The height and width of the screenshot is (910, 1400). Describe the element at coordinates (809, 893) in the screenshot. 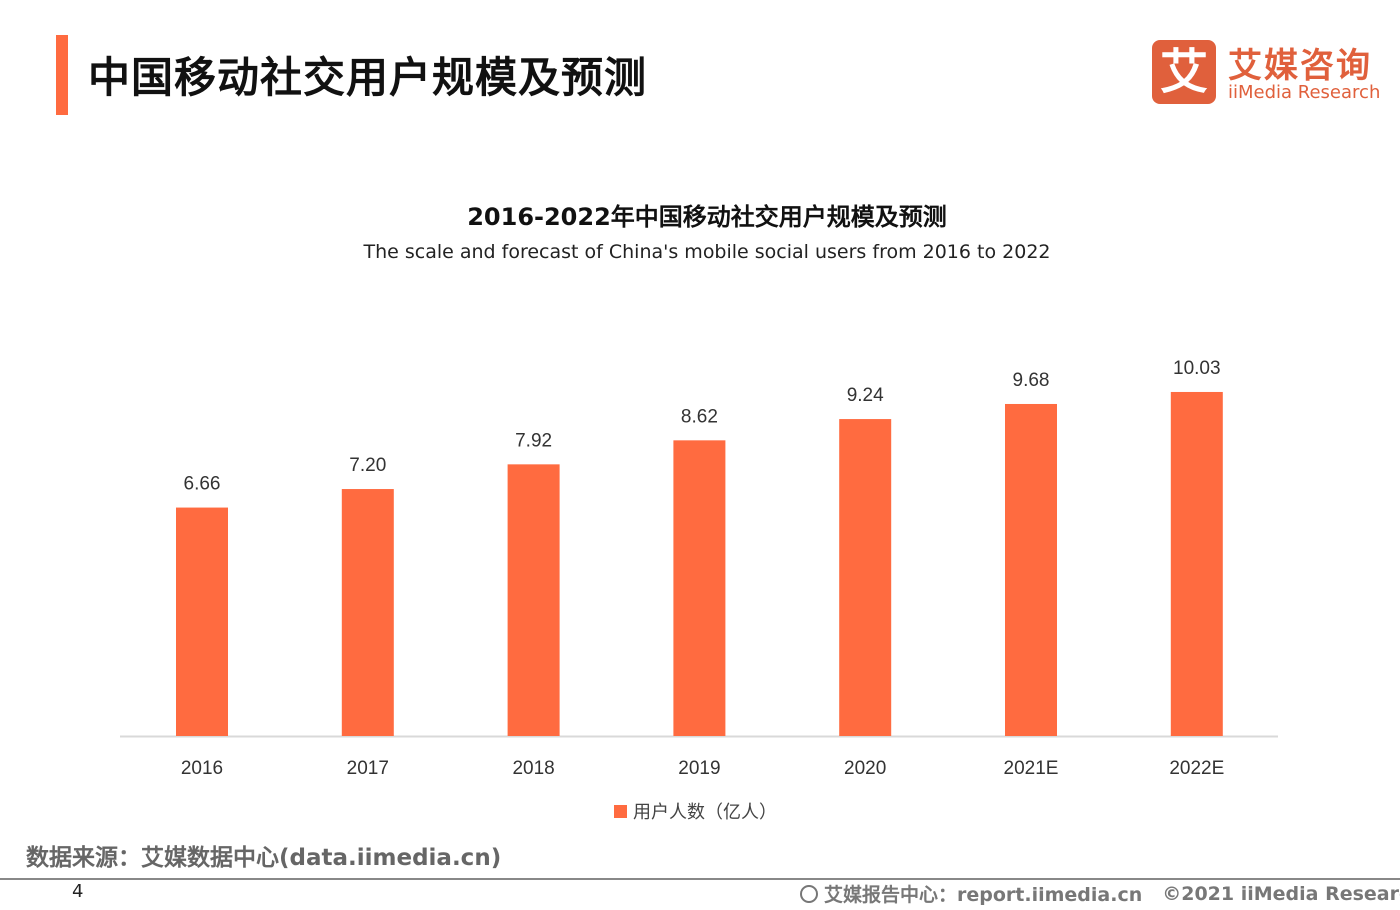

I see `globe-icon` at that location.